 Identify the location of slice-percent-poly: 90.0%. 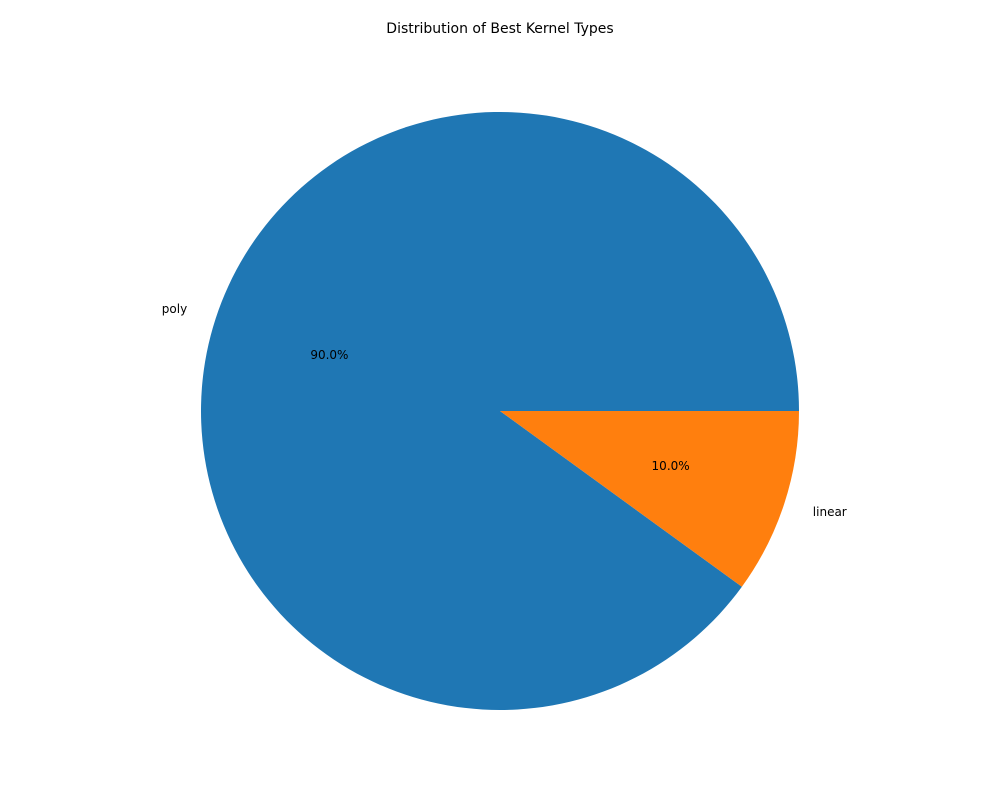
(329, 355).